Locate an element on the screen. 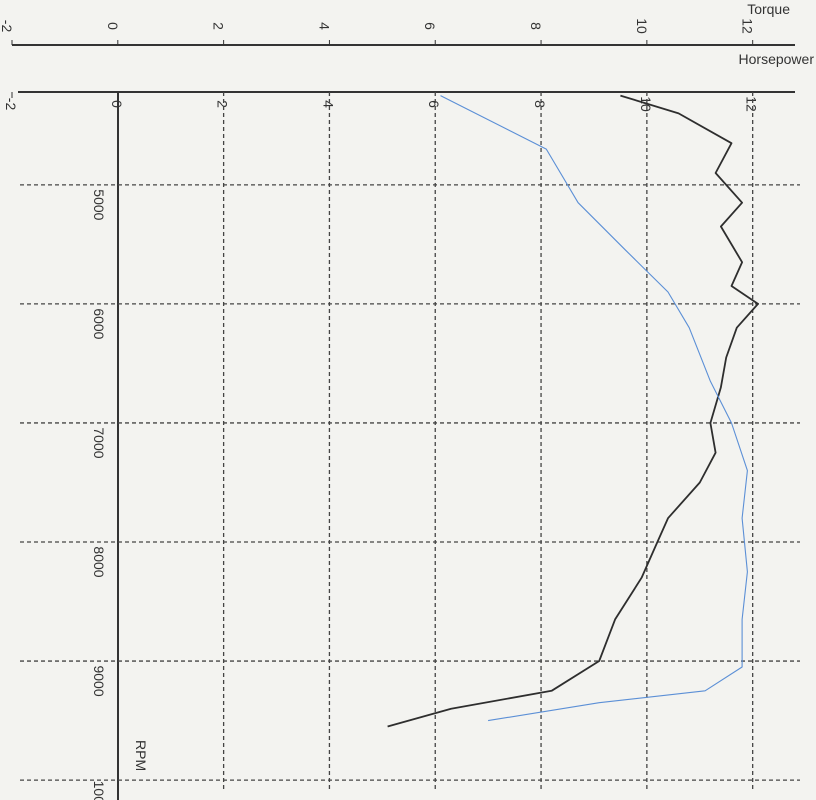 The width and height of the screenshot is (816, 800). hp-tick-label: -2 is located at coordinates (11, 104).